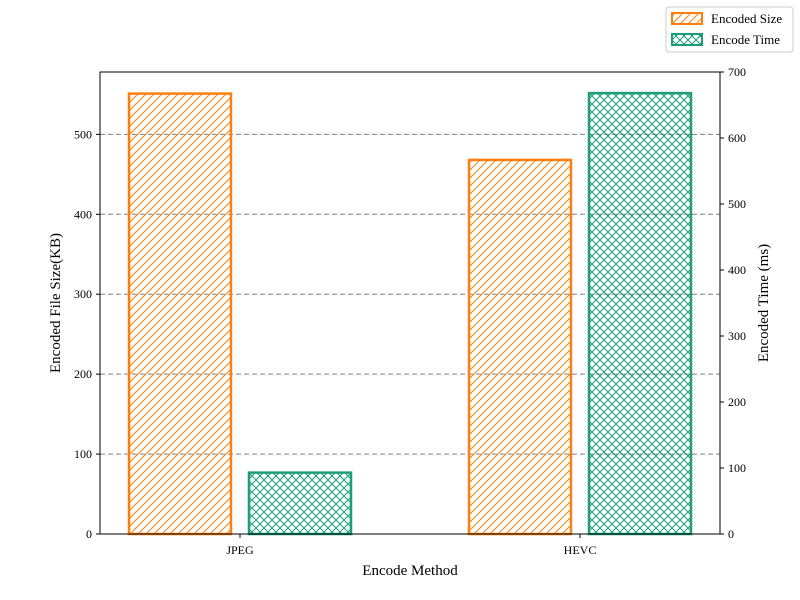 The image size is (800, 600). I want to click on right-tick-label: 0, so click(731, 534).